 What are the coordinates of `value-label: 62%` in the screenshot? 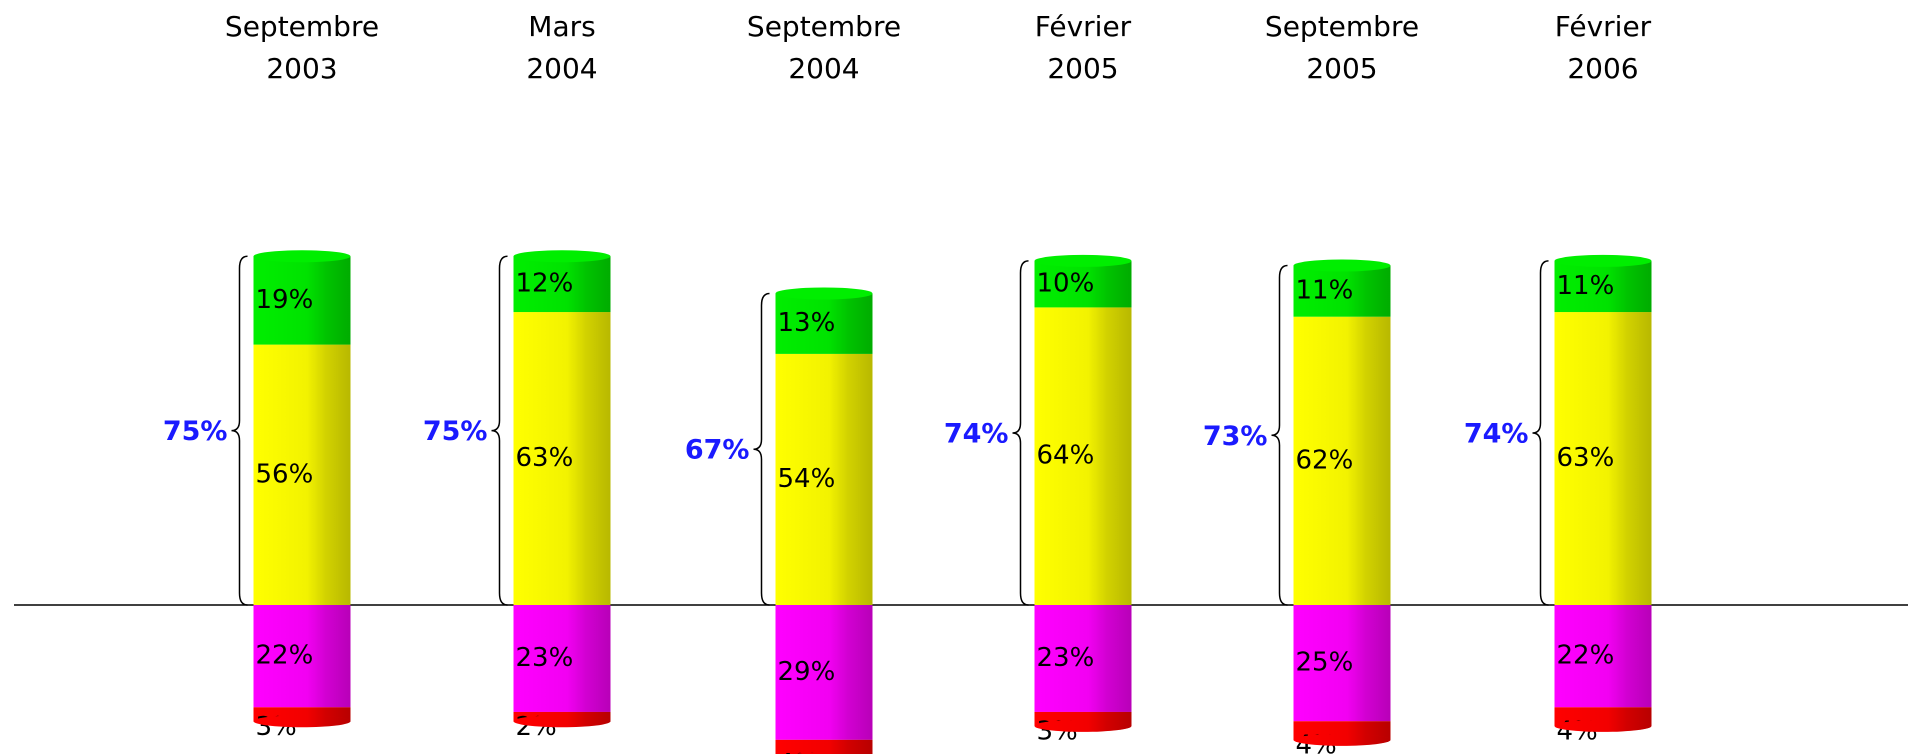 It's located at (1325, 460).